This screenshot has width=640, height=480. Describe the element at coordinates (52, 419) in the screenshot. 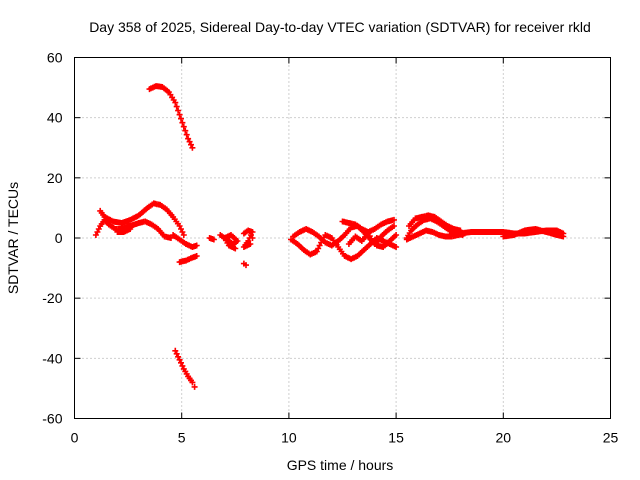

I see `y-tick-label: -60` at that location.